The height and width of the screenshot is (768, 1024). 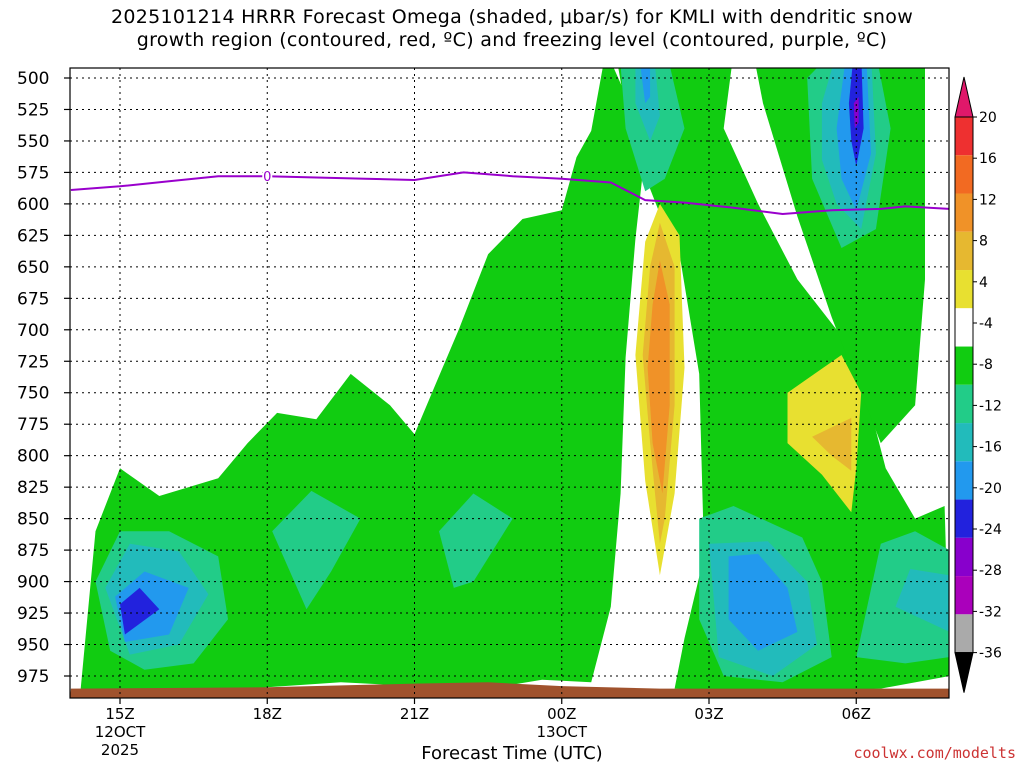 I want to click on x-tick-label-03Z: 03Z, so click(x=708, y=714).